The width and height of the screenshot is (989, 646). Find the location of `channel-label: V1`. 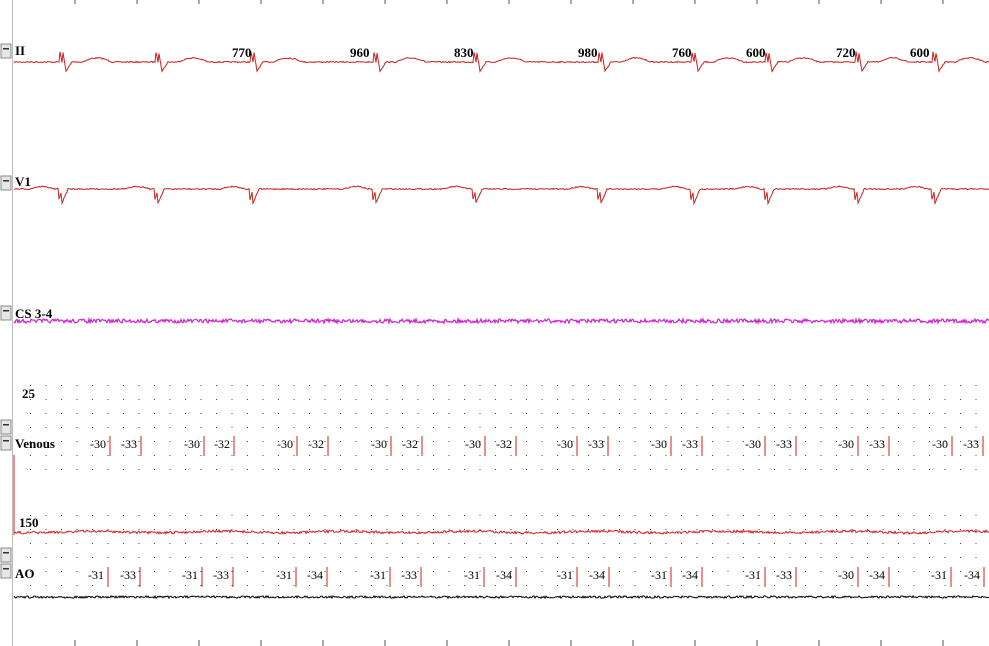

channel-label: V1 is located at coordinates (23, 181).